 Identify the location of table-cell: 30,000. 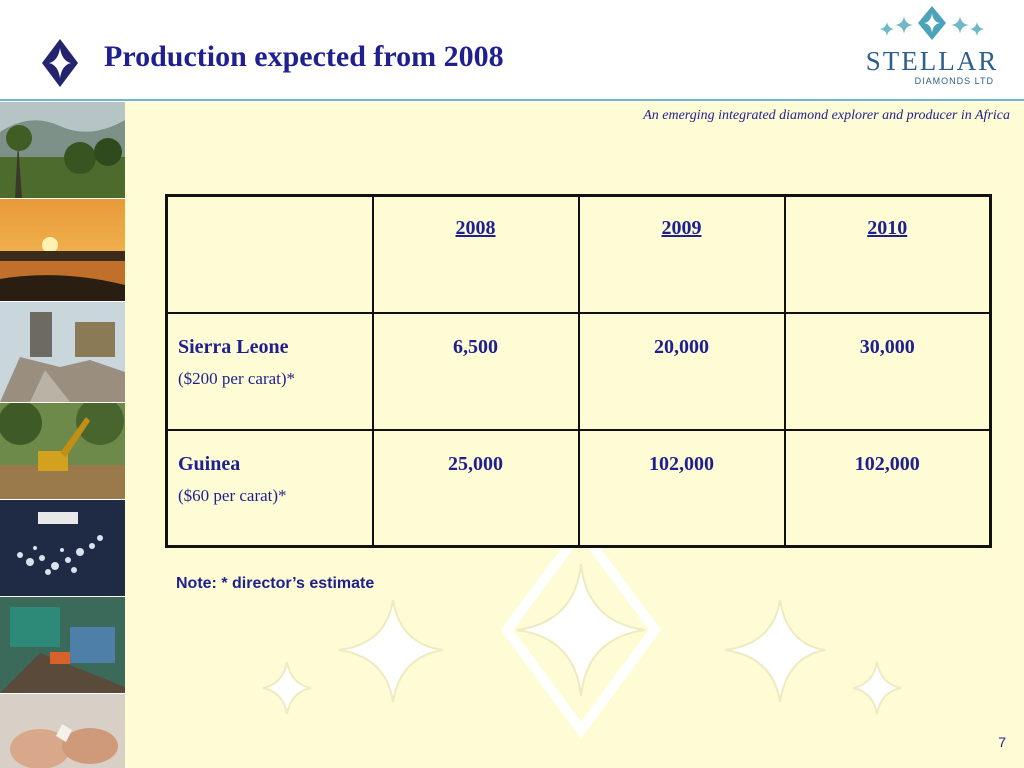
(887, 371).